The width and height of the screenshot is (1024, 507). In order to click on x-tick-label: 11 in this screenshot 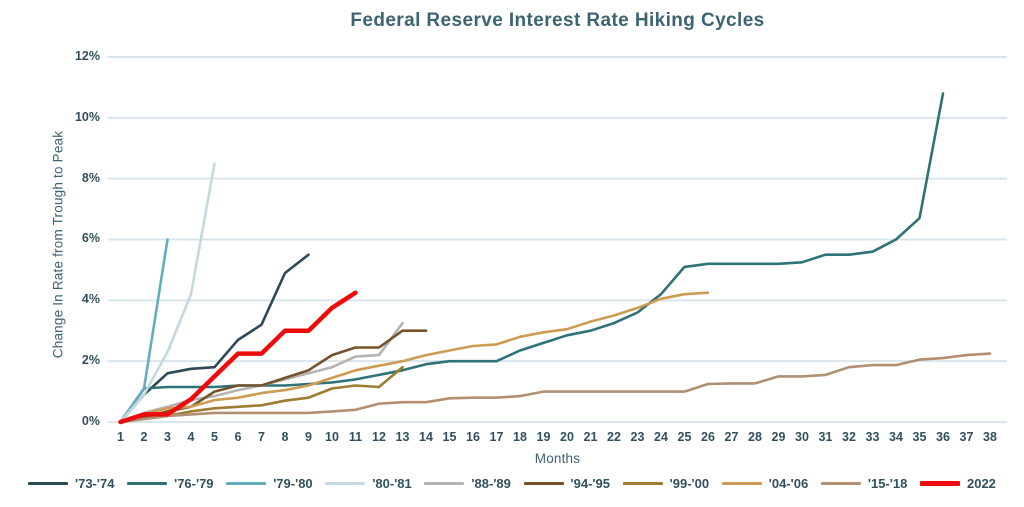, I will do `click(355, 437)`.